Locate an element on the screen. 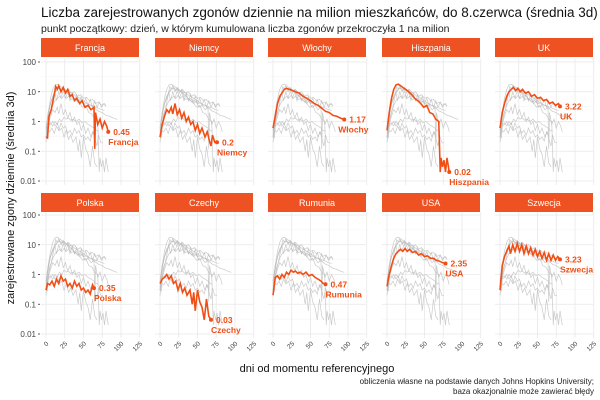  country-label: Włochy is located at coordinates (353, 129).